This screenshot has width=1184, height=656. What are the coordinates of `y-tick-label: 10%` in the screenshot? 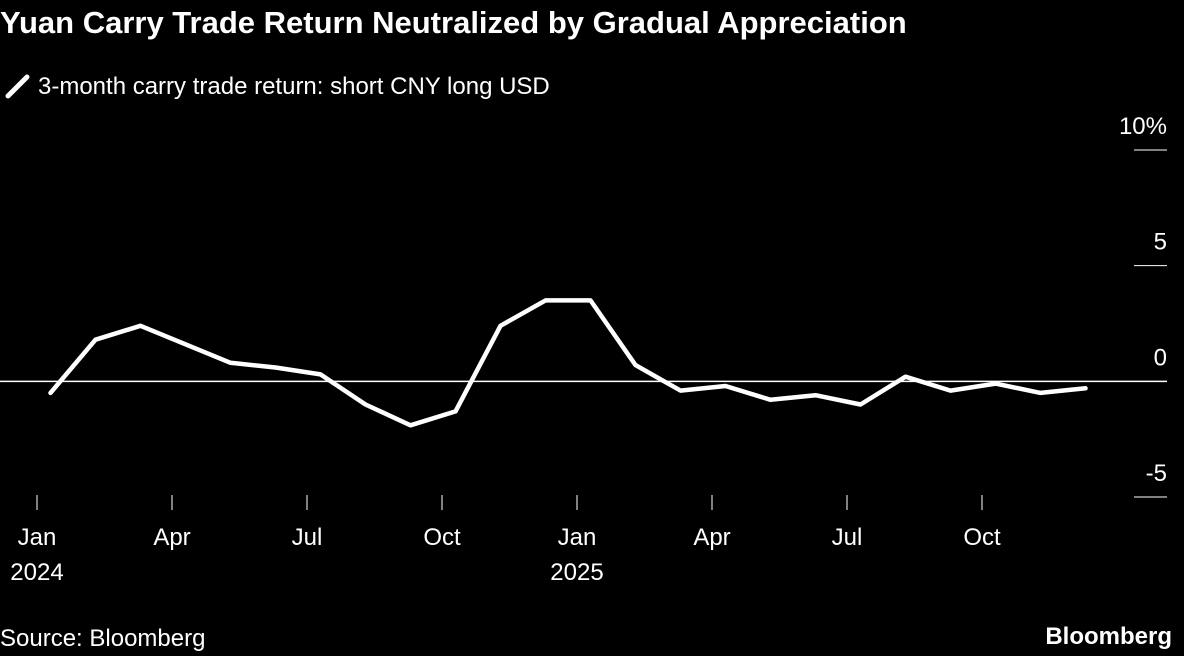 It's located at (1143, 126).